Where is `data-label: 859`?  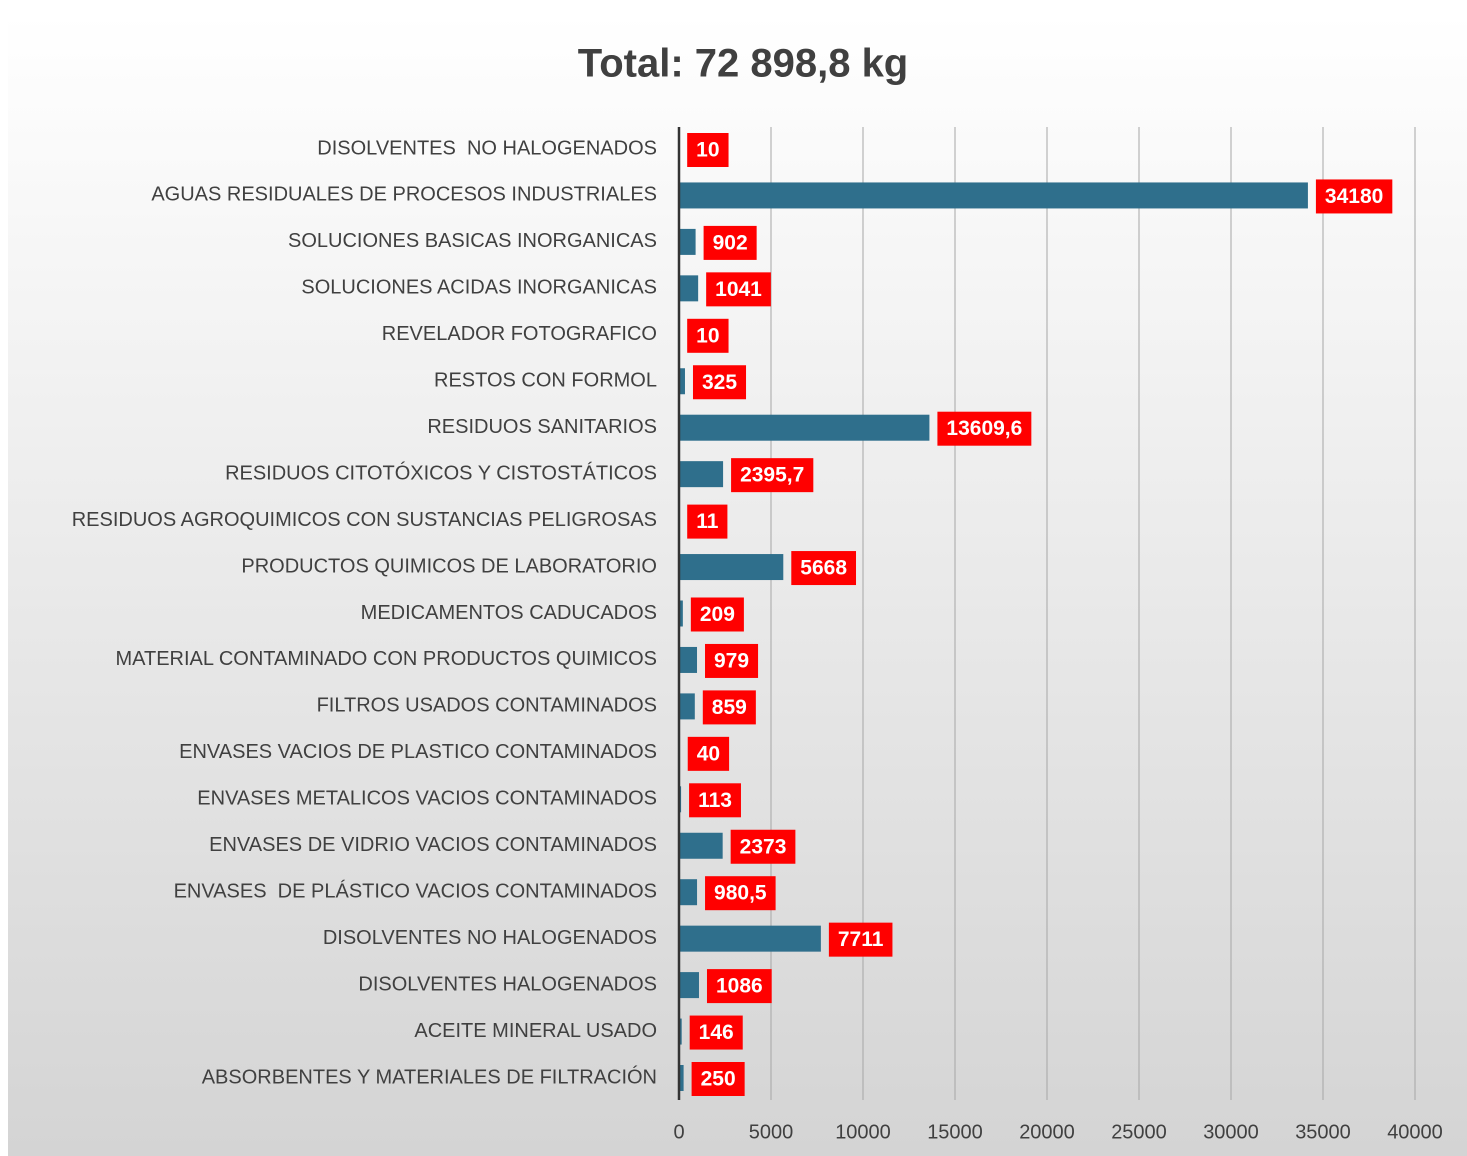 data-label: 859 is located at coordinates (729, 707).